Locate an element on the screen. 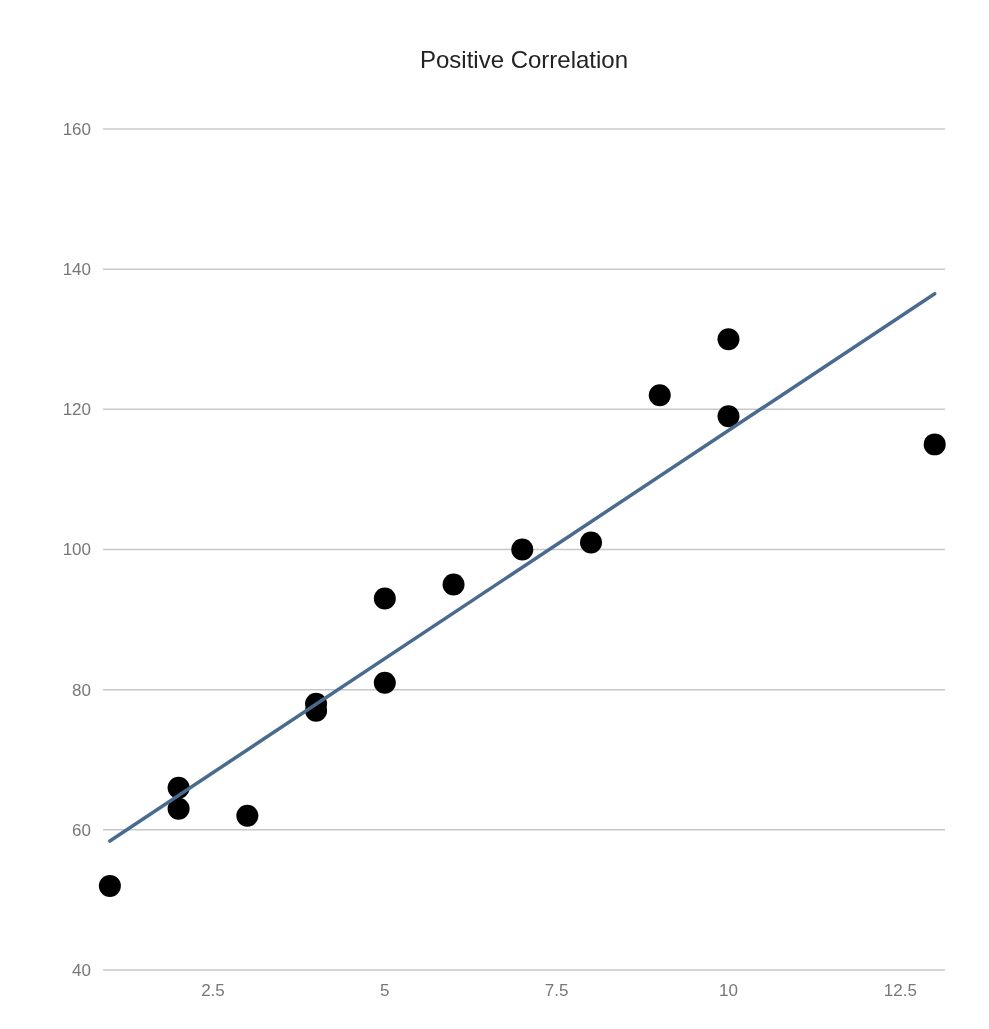 The height and width of the screenshot is (1029, 989). x-tick-label: 7.5 is located at coordinates (556, 990).